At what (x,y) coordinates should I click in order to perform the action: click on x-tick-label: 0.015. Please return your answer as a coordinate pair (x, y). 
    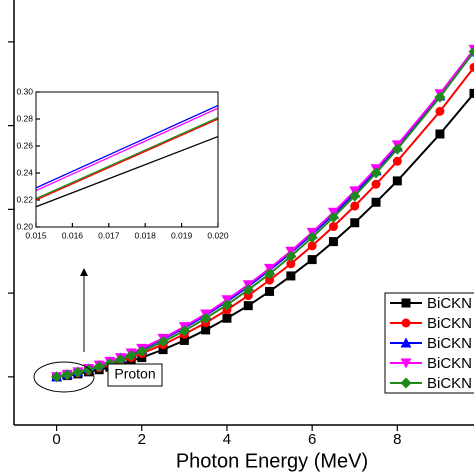
    Looking at the image, I should click on (36, 235).